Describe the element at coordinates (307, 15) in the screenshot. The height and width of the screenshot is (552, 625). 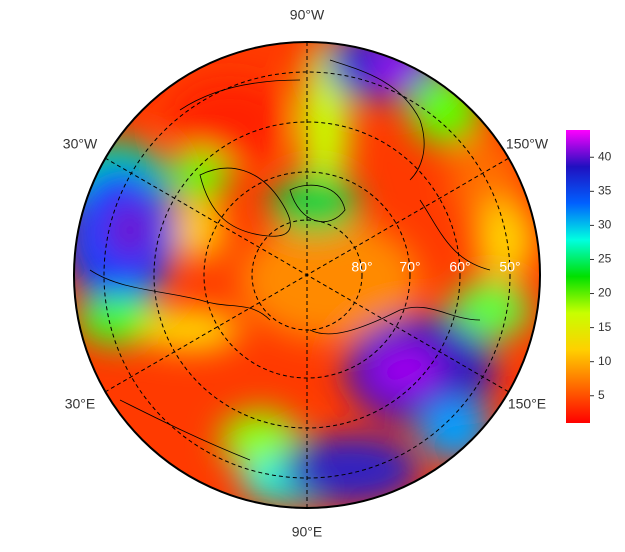
I see `lon-label: 90°W` at that location.